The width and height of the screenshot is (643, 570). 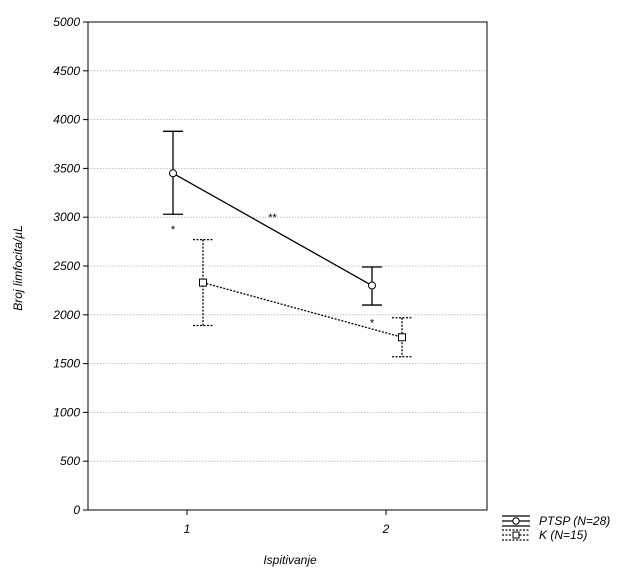 I want to click on y-axis: 0 500 1000 1500 2000 2500 3000 3500 4000 4500 5000, so click(x=70, y=266).